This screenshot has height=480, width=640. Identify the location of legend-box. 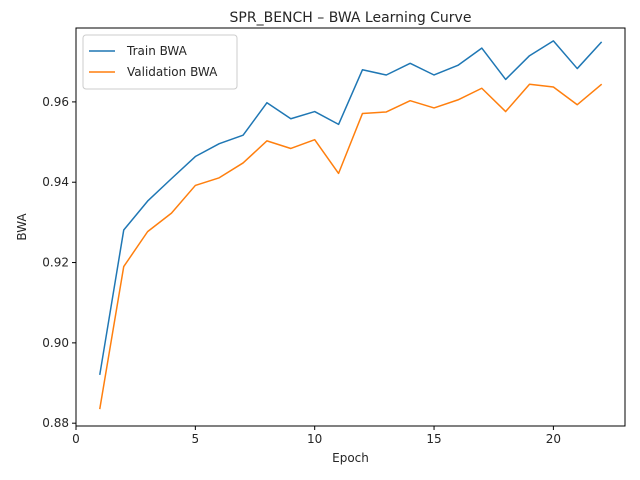
(160, 62).